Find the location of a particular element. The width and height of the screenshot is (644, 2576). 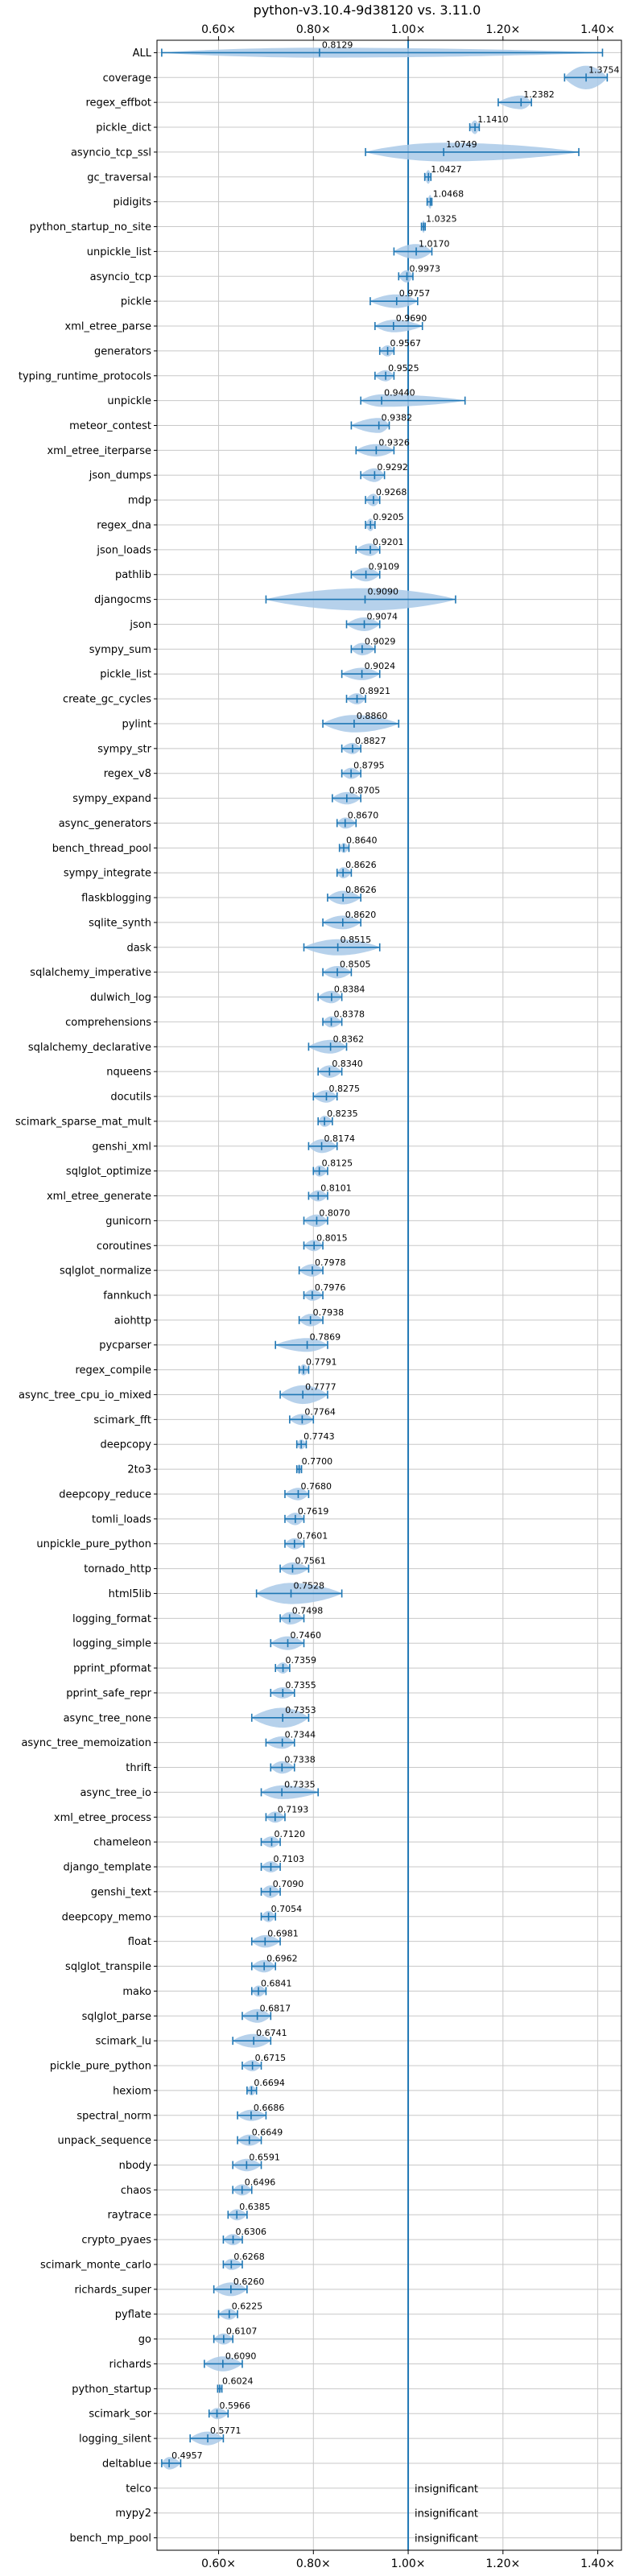

category-label: sympy_expand is located at coordinates (111, 799).